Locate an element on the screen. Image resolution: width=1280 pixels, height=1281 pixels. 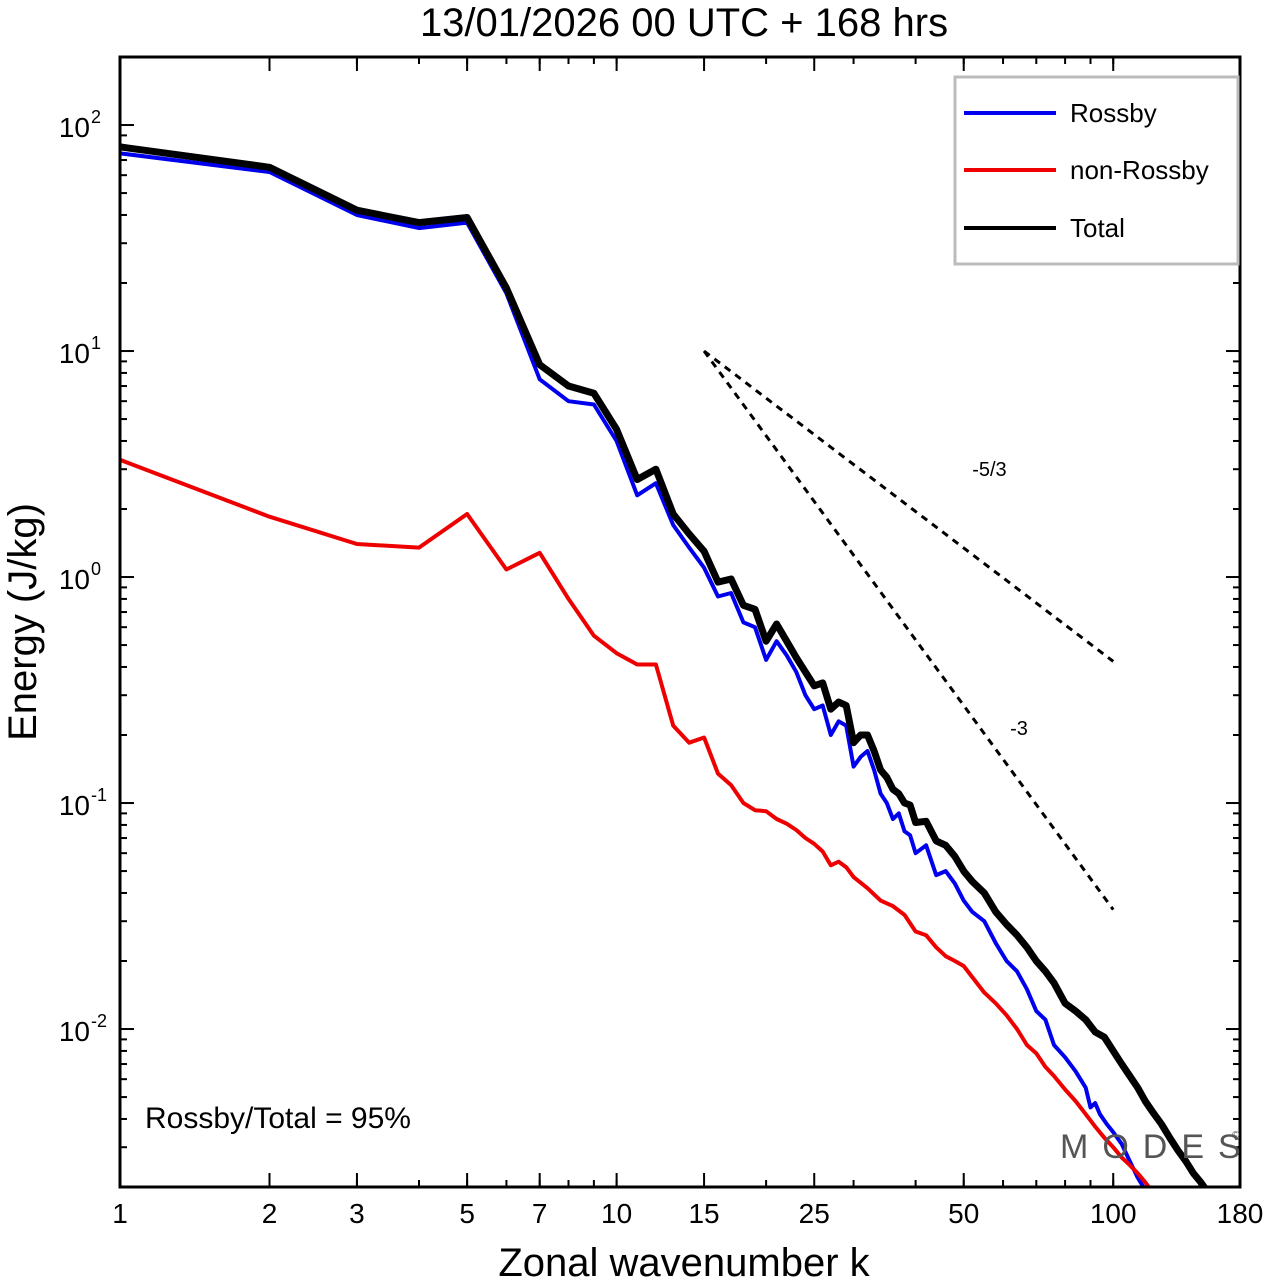
reference-line-label: -3 is located at coordinates (1019, 729).